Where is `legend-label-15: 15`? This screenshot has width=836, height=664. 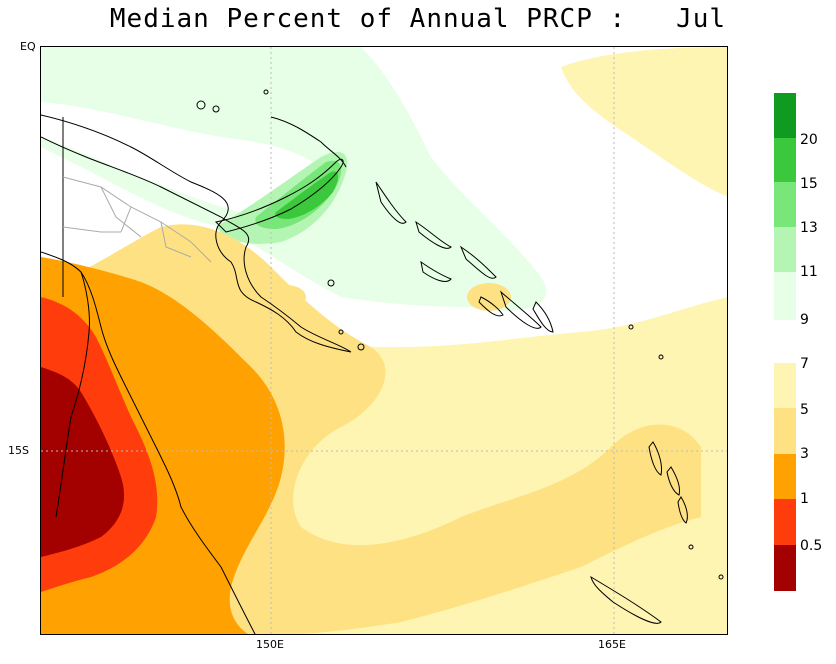
legend-label-15: 15 is located at coordinates (809, 184).